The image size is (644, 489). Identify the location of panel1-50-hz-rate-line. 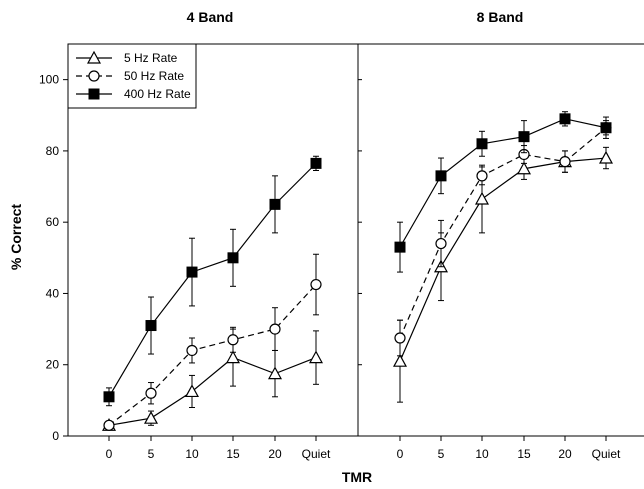
(212, 355).